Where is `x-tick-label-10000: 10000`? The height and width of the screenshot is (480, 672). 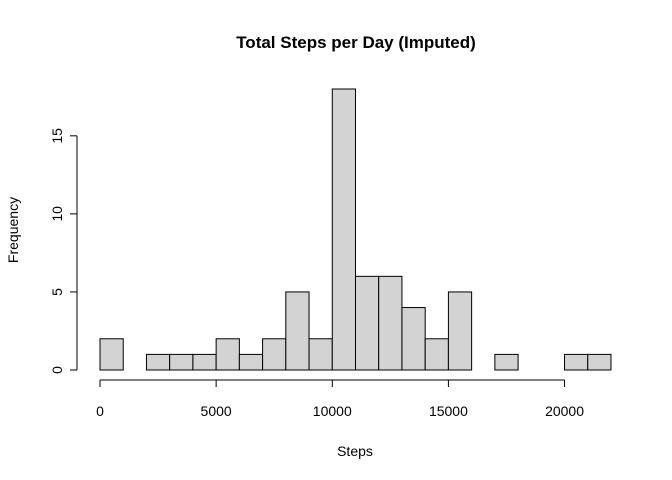 x-tick-label-10000: 10000 is located at coordinates (332, 411).